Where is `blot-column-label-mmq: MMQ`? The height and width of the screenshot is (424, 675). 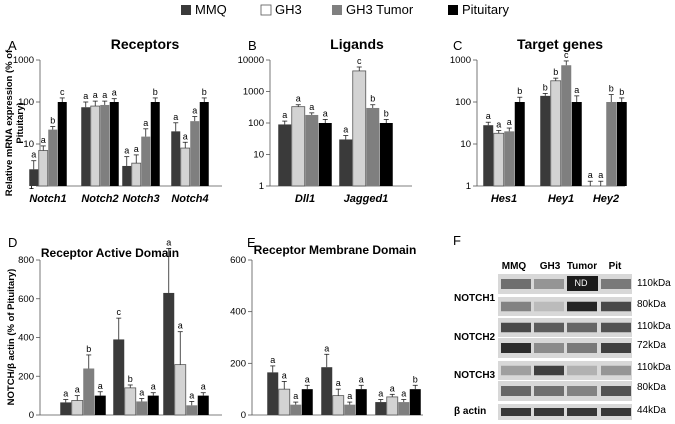 blot-column-label-mmq: MMQ is located at coordinates (514, 266).